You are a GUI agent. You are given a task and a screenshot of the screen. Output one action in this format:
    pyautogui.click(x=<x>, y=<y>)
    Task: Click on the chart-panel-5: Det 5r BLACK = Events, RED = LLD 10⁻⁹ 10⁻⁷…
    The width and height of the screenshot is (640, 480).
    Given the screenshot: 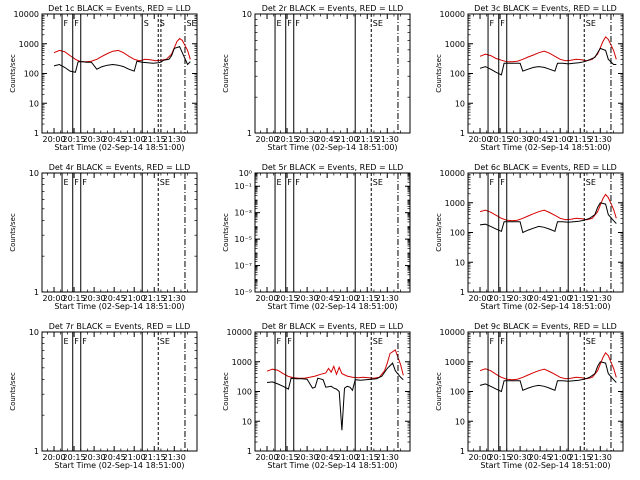 What is the action you would take?
    pyautogui.click(x=316, y=237)
    